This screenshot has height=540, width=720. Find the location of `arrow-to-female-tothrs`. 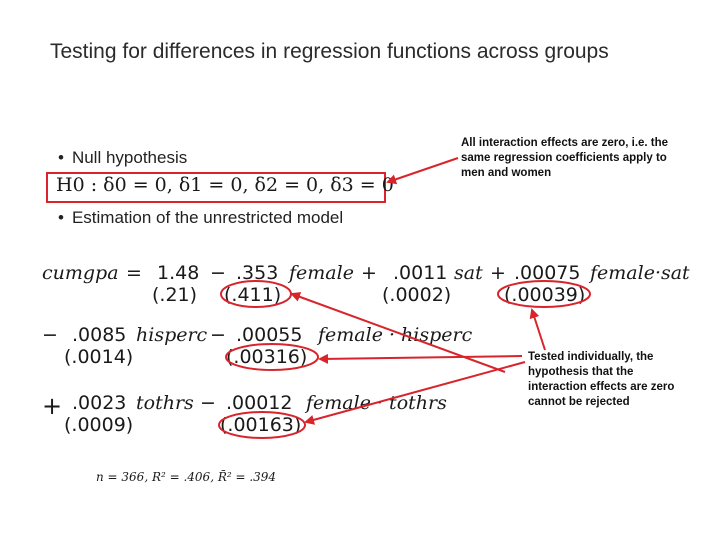

arrow-to-female-tothrs is located at coordinates (415, 393).